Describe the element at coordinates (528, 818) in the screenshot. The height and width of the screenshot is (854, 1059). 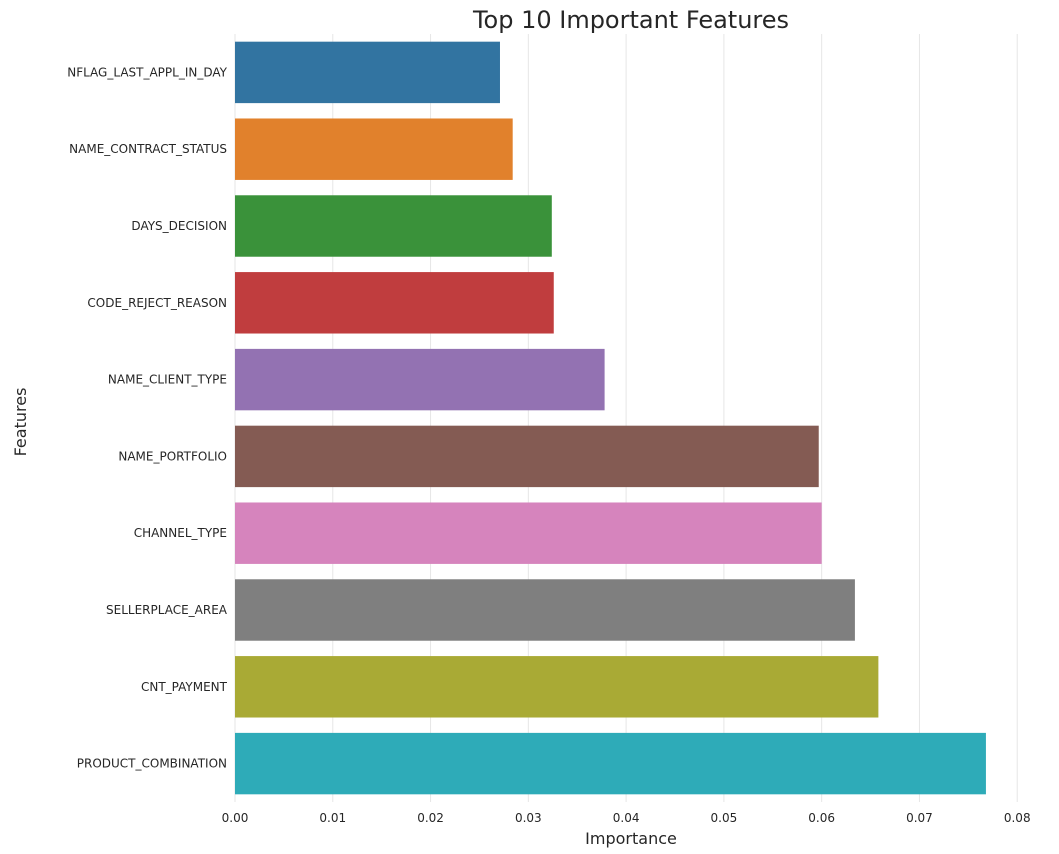
I see `x-tick-label: 0.03` at that location.